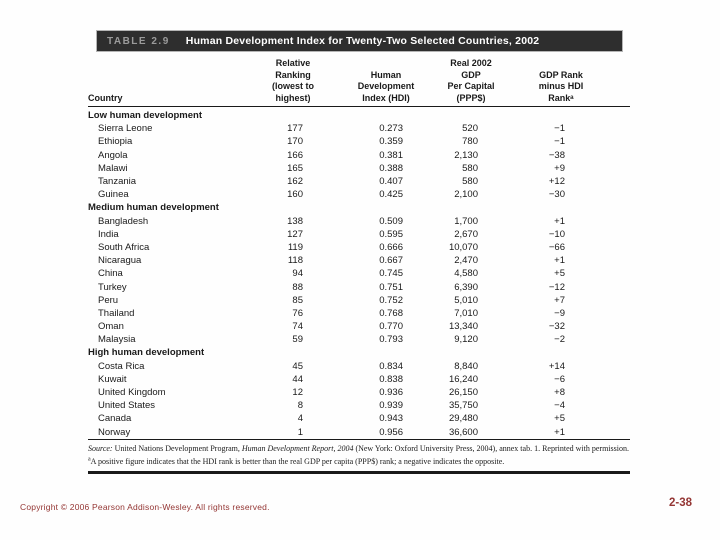 This screenshot has height=540, width=720. I want to click on table-row: China 94 0.745 4,580 +5, so click(359, 273).